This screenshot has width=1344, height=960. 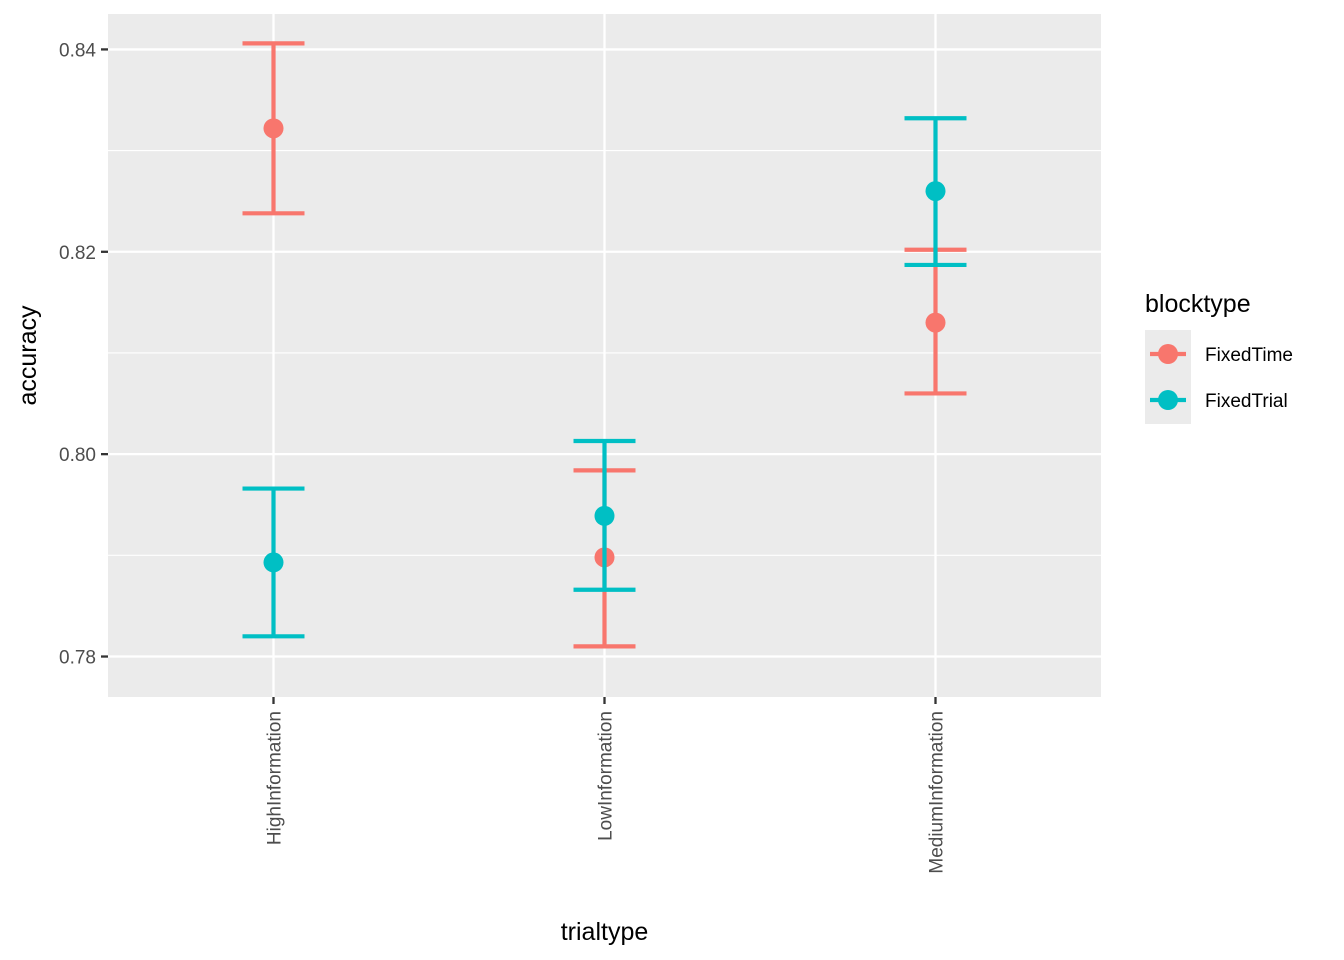 What do you see at coordinates (77, 658) in the screenshot?
I see `y-tick-label: 0.78` at bounding box center [77, 658].